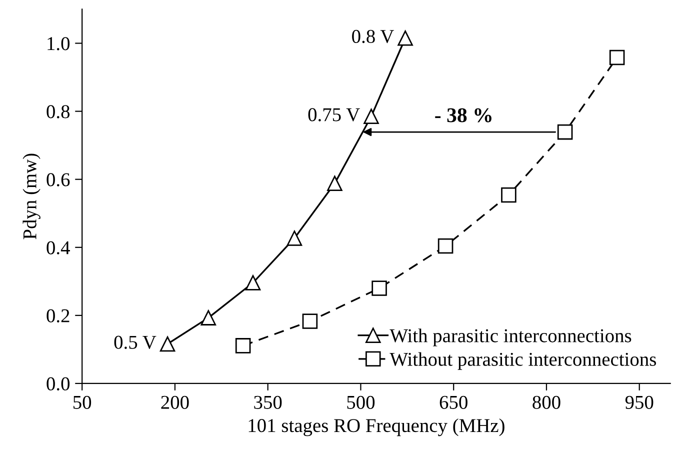 This screenshot has width=684, height=462. I want to click on annotation: - 38 %, so click(463, 115).